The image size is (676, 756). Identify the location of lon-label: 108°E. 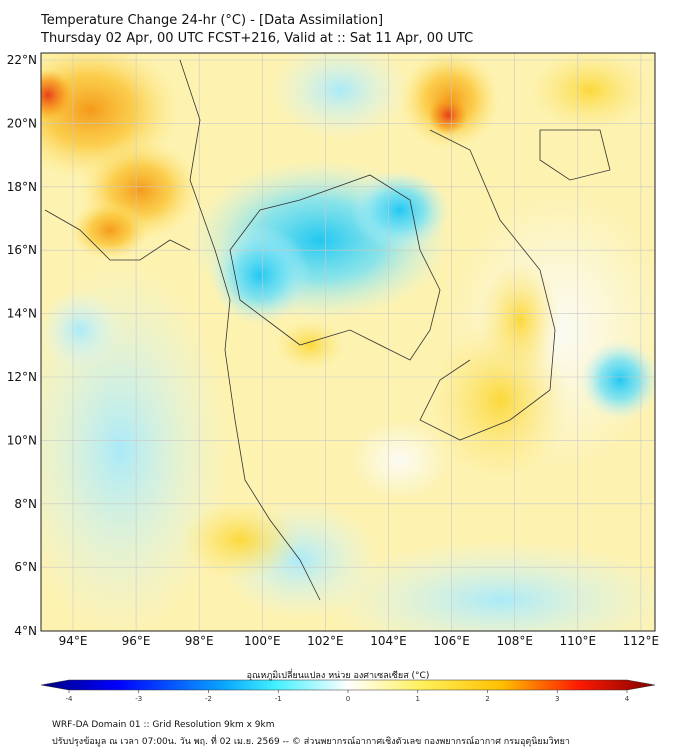
(514, 641).